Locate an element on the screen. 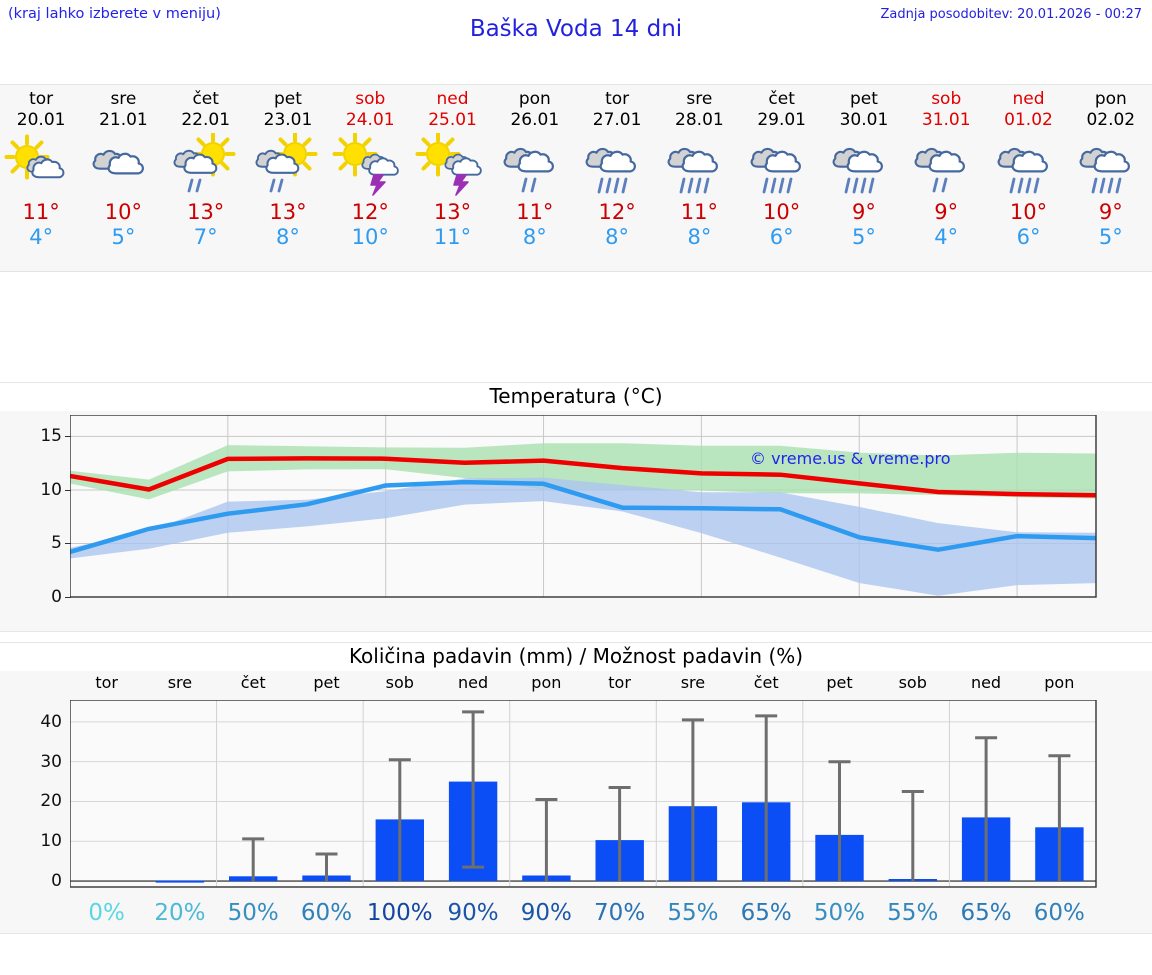  precipitation-probability: 55% is located at coordinates (913, 913).